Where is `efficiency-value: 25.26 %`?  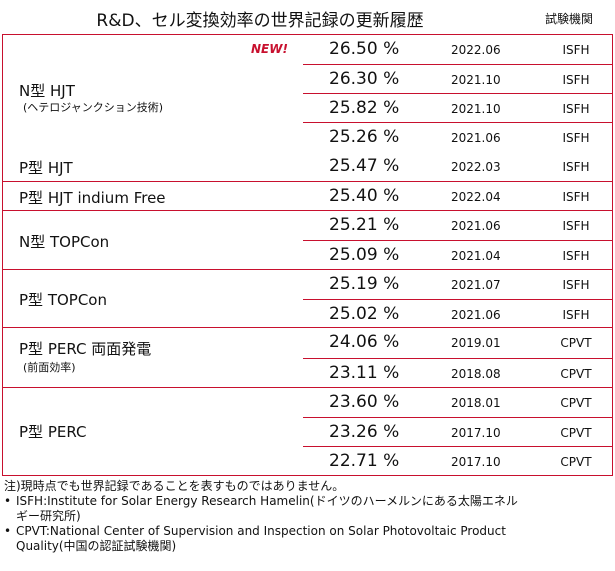 efficiency-value: 25.26 % is located at coordinates (364, 137).